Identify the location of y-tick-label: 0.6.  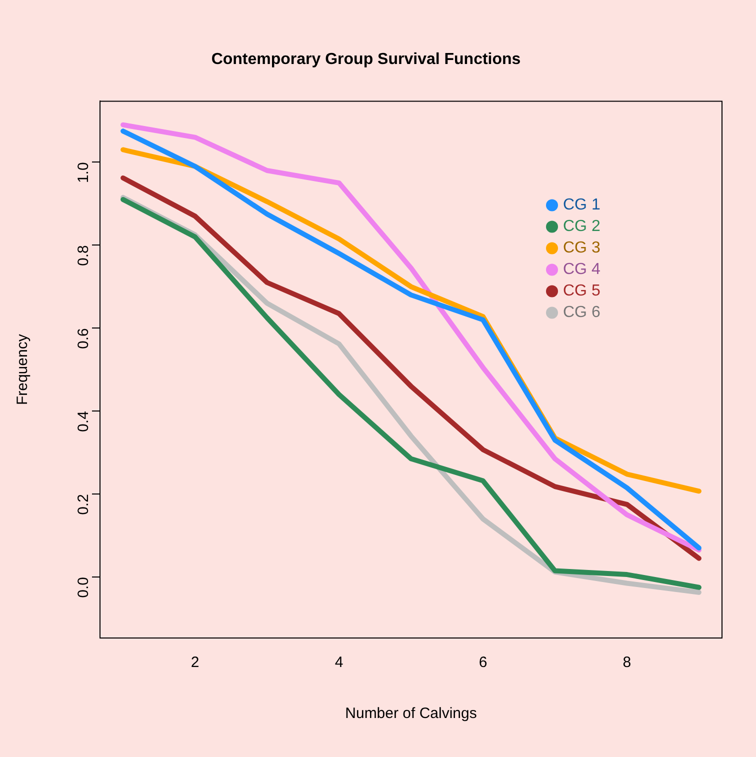
(83, 338).